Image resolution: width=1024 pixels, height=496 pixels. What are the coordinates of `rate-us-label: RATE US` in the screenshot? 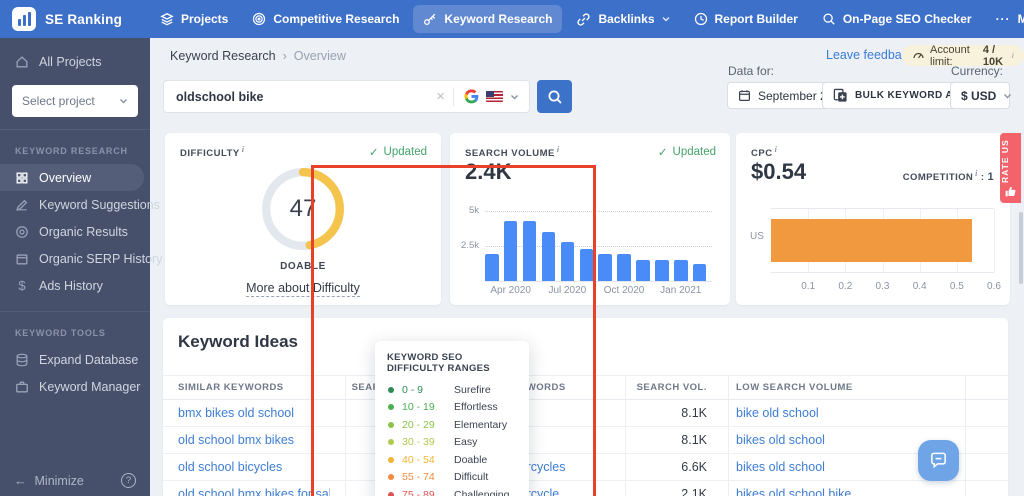 It's located at (1005, 161).